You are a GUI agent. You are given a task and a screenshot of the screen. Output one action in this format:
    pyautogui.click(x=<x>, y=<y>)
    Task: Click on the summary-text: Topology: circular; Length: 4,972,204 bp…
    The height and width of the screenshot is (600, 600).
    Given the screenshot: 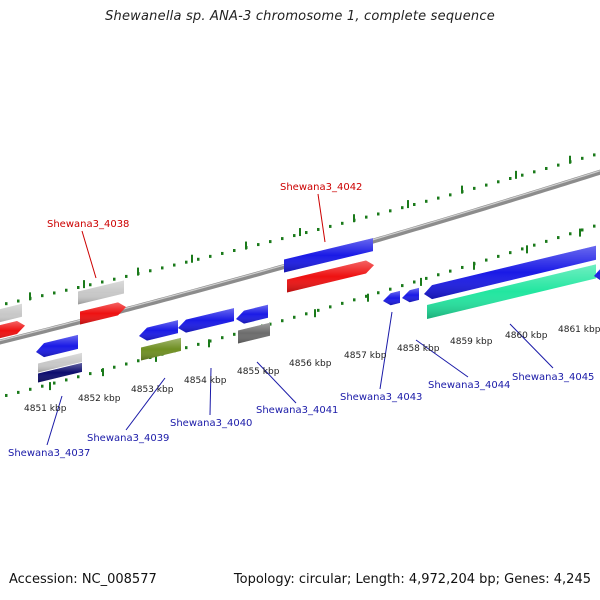 What is the action you would take?
    pyautogui.click(x=412, y=579)
    